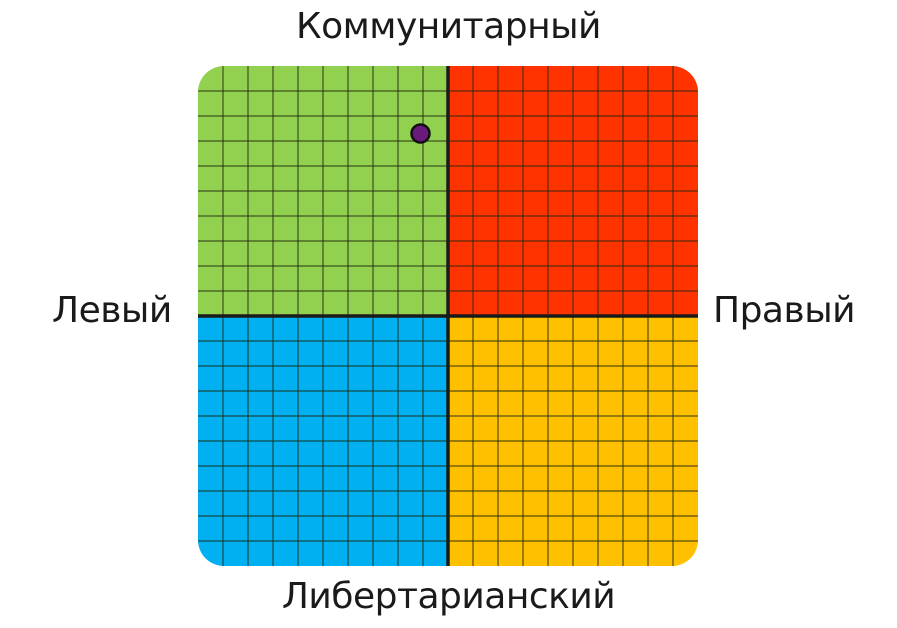  Describe the element at coordinates (420, 133) in the screenshot. I see `data-point` at that location.